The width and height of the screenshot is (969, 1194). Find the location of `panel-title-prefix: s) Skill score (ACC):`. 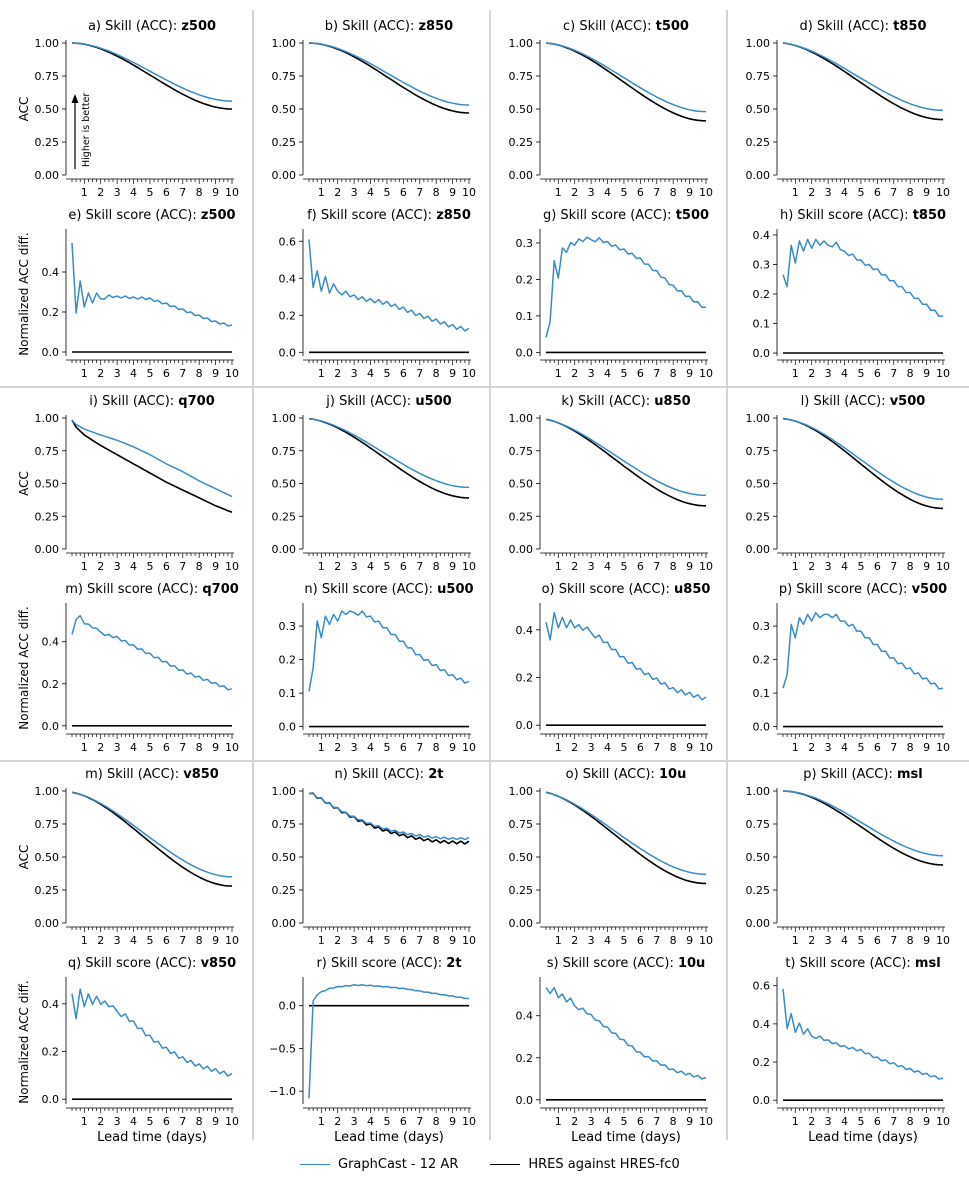

panel-title-prefix: s) Skill score (ACC): is located at coordinates (612, 963).